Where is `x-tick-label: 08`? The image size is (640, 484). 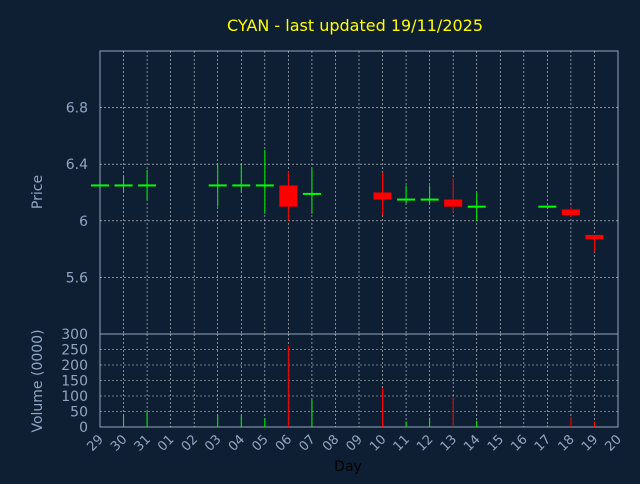 x-tick-label: 08 is located at coordinates (331, 443).